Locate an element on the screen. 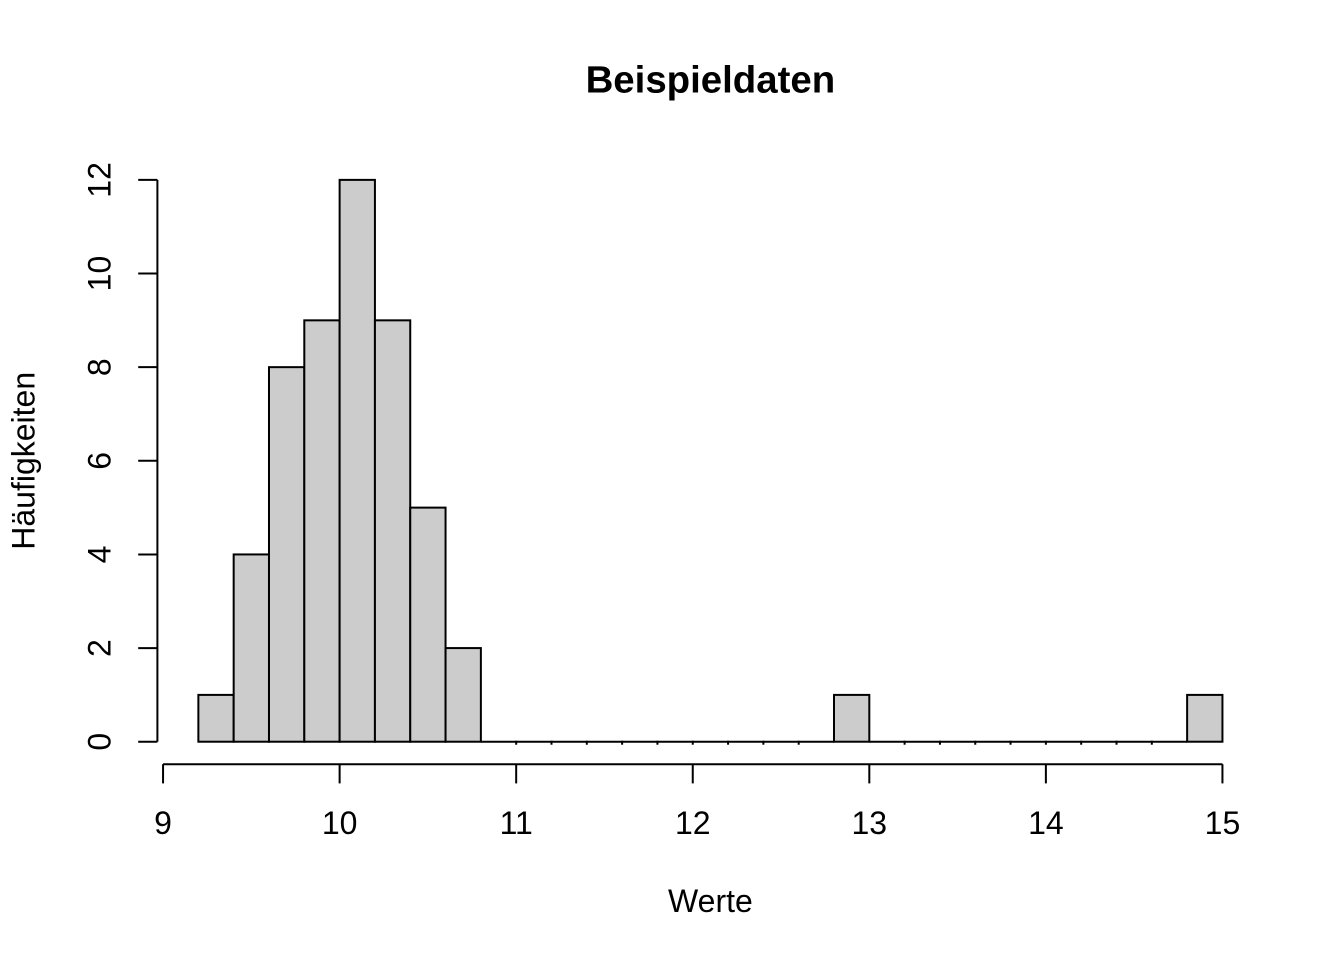 The image size is (1344, 960). svg-text: 4 is located at coordinates (100, 555).